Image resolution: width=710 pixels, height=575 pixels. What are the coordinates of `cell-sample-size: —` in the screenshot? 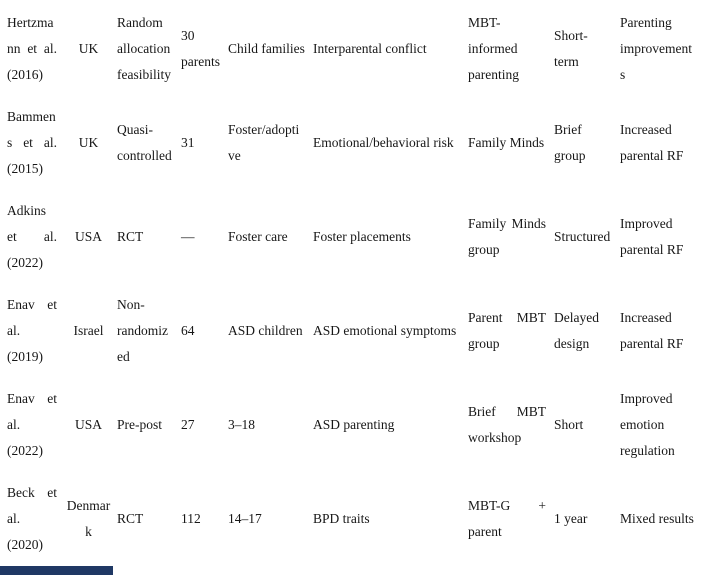 It's located at (188, 236).